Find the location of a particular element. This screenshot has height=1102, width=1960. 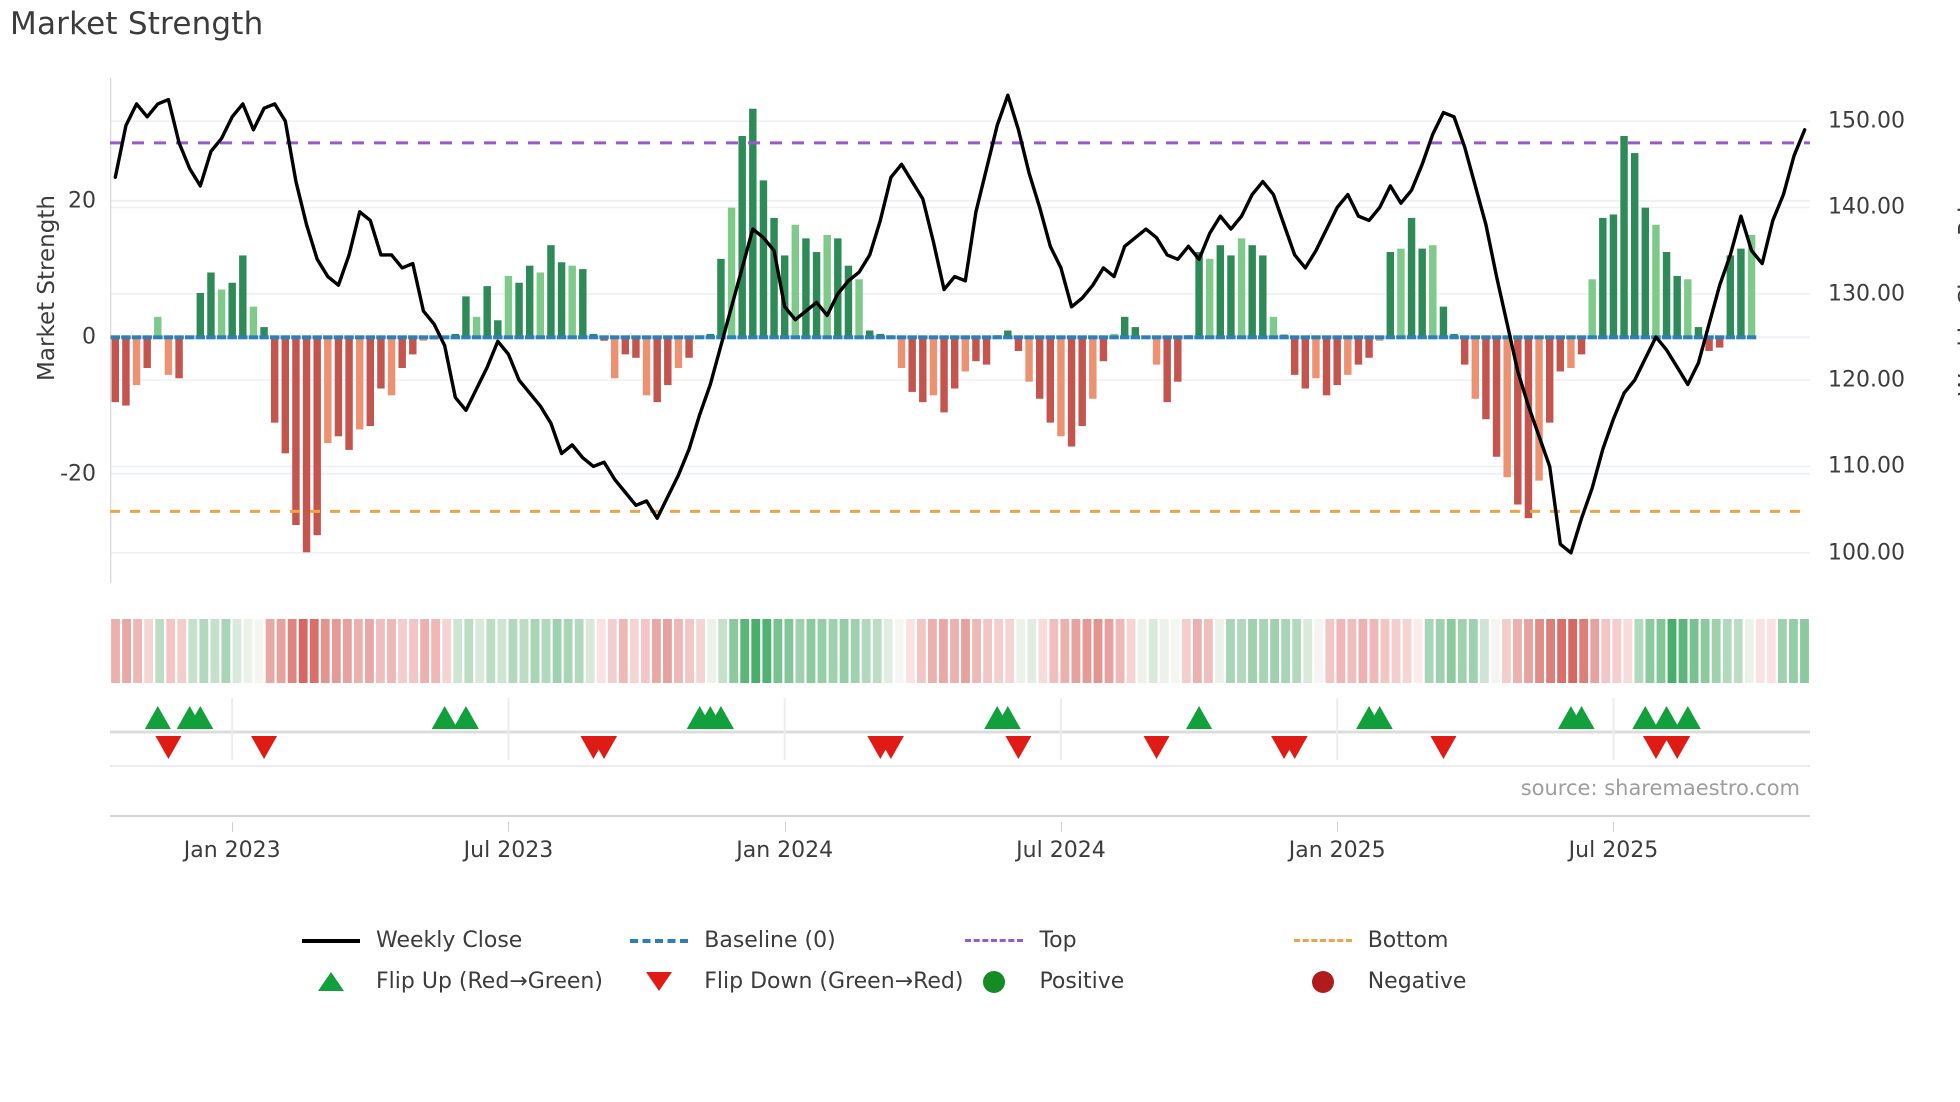

x-axis-tick-label: Jan 2023 is located at coordinates (232, 850).